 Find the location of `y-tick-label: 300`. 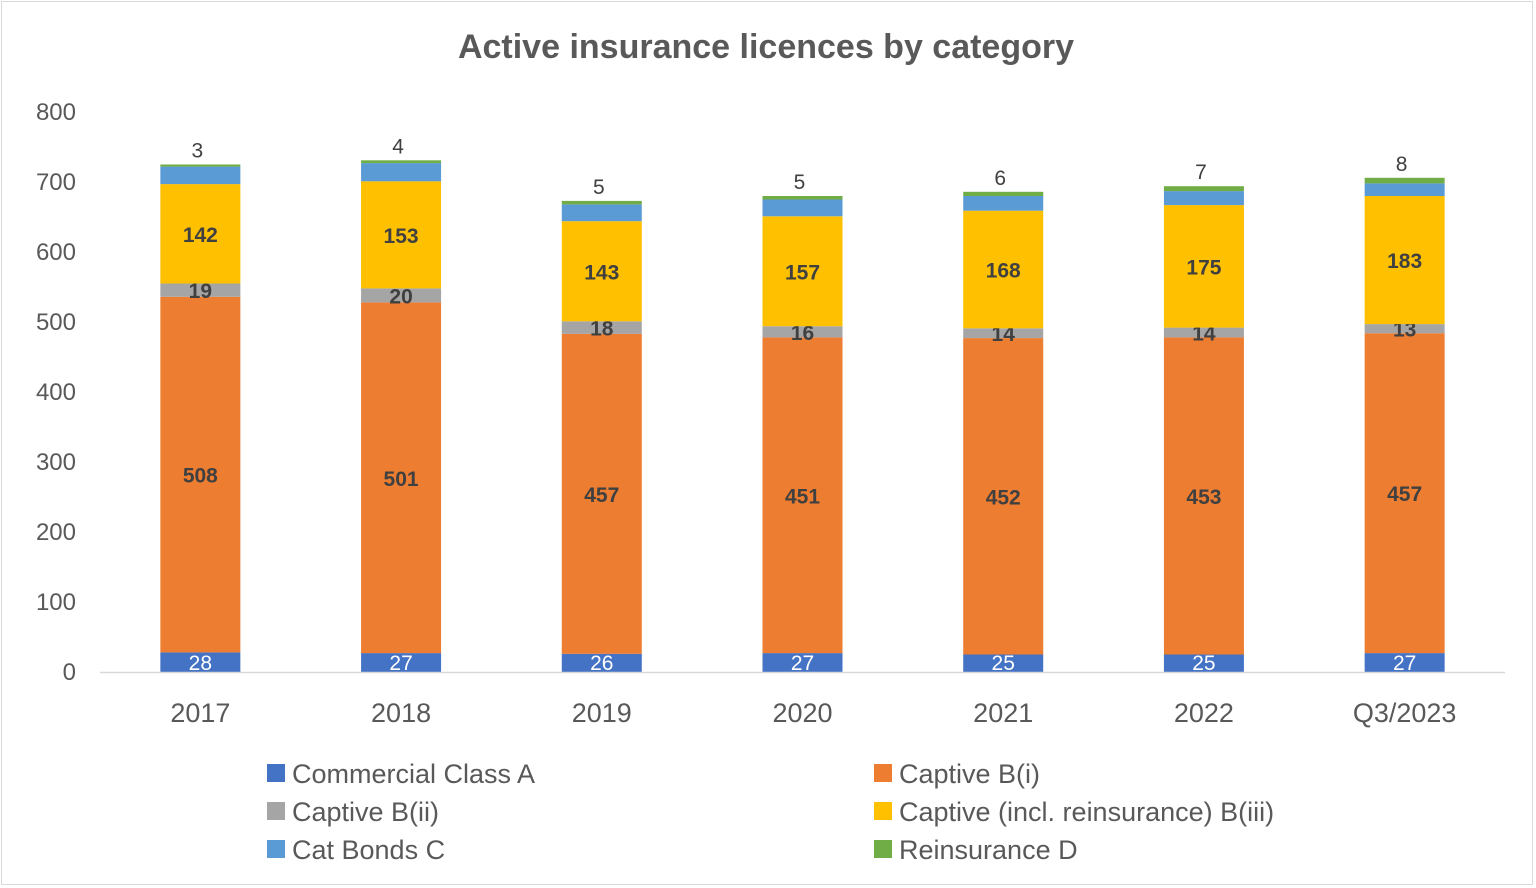

y-tick-label: 300 is located at coordinates (56, 462).